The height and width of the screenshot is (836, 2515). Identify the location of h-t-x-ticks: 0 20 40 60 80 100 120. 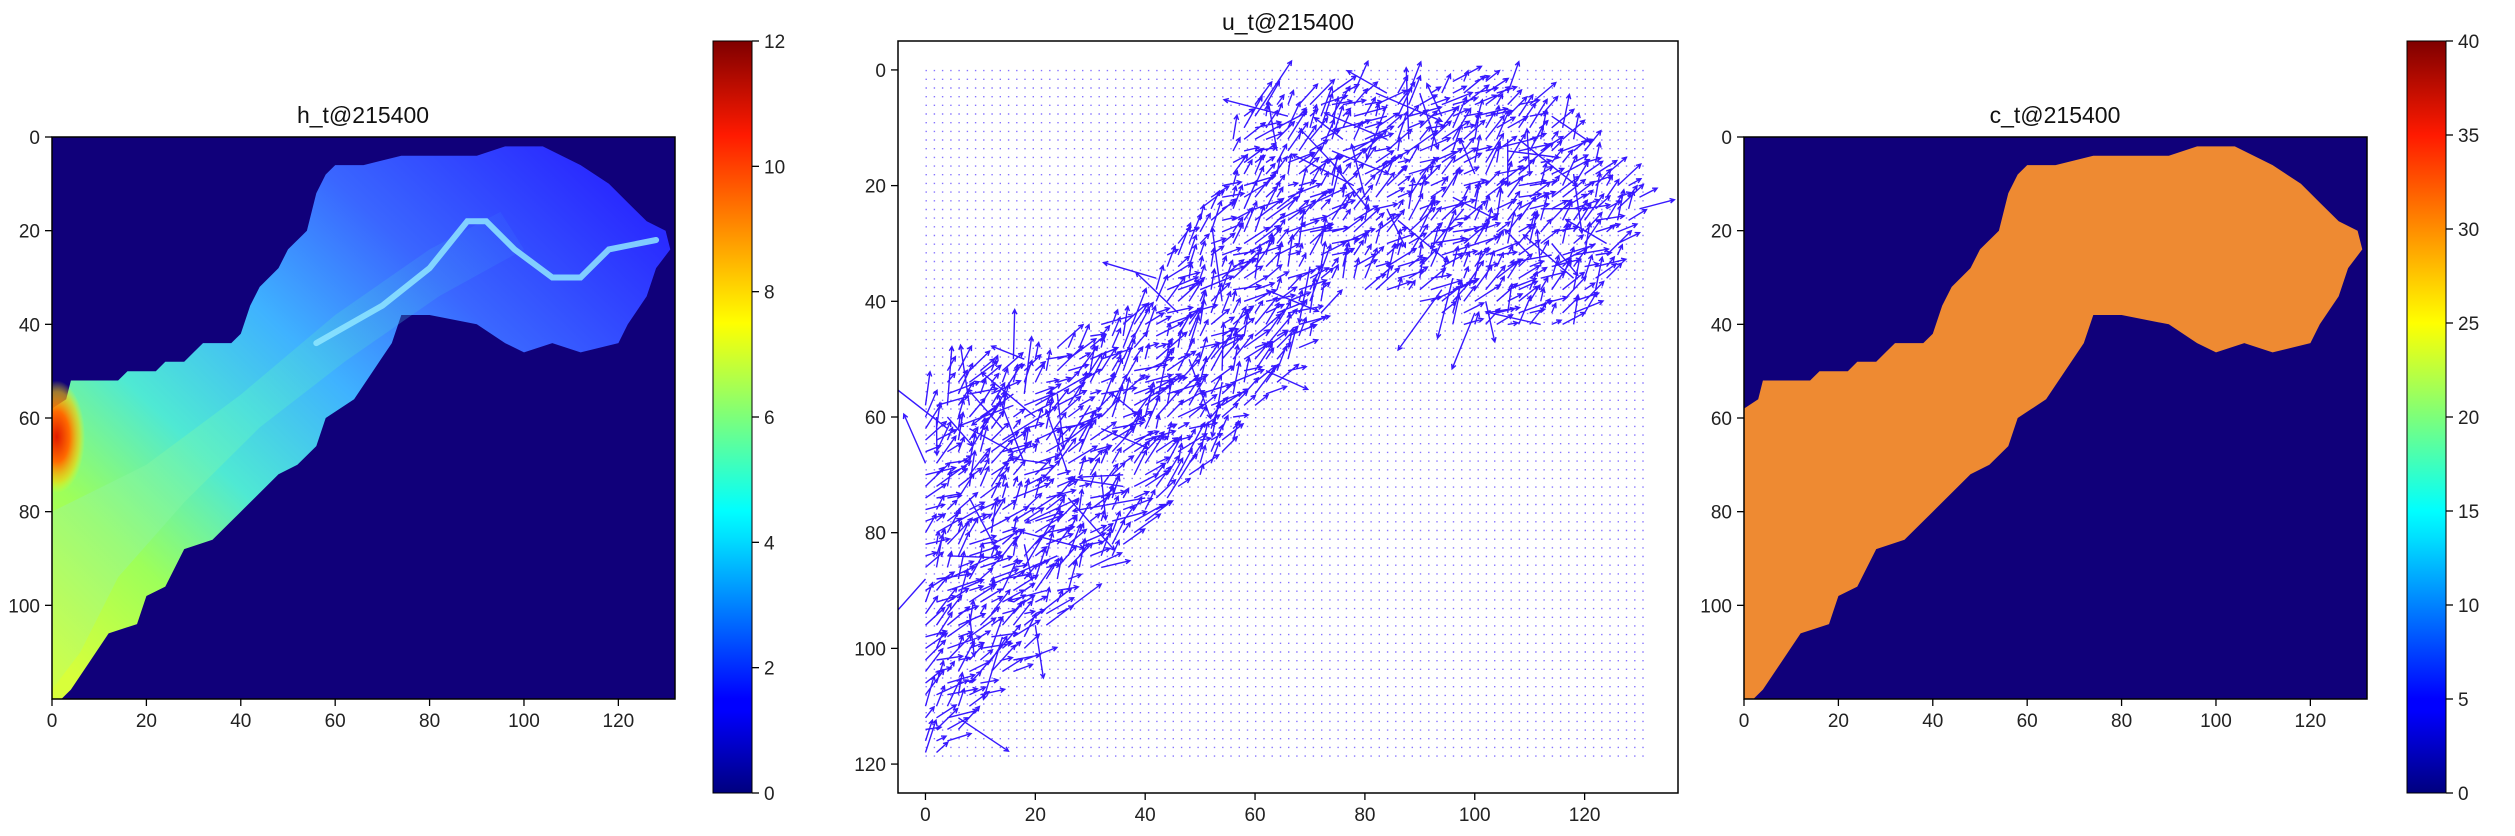
(341, 715).